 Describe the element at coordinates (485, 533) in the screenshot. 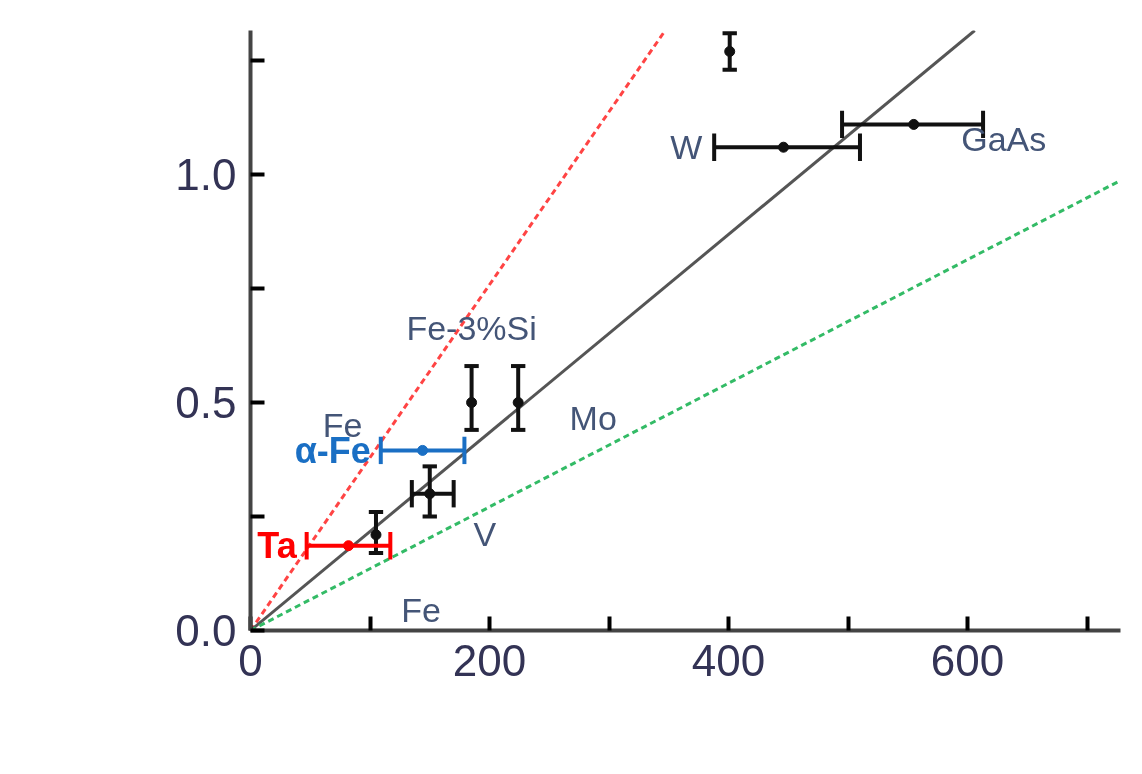

I see `annotation: V` at that location.